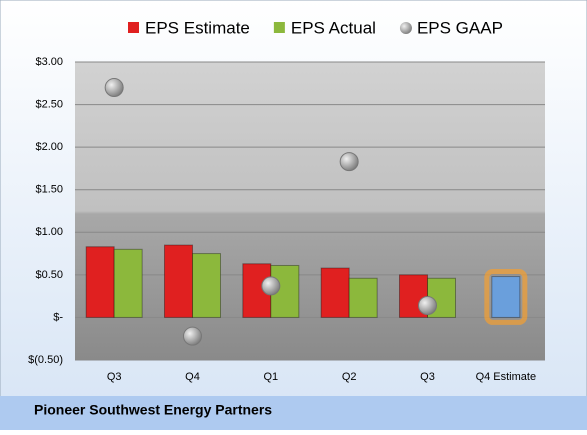 Image resolution: width=587 pixels, height=435 pixels. I want to click on x-tick-label: Q4, so click(192, 377).